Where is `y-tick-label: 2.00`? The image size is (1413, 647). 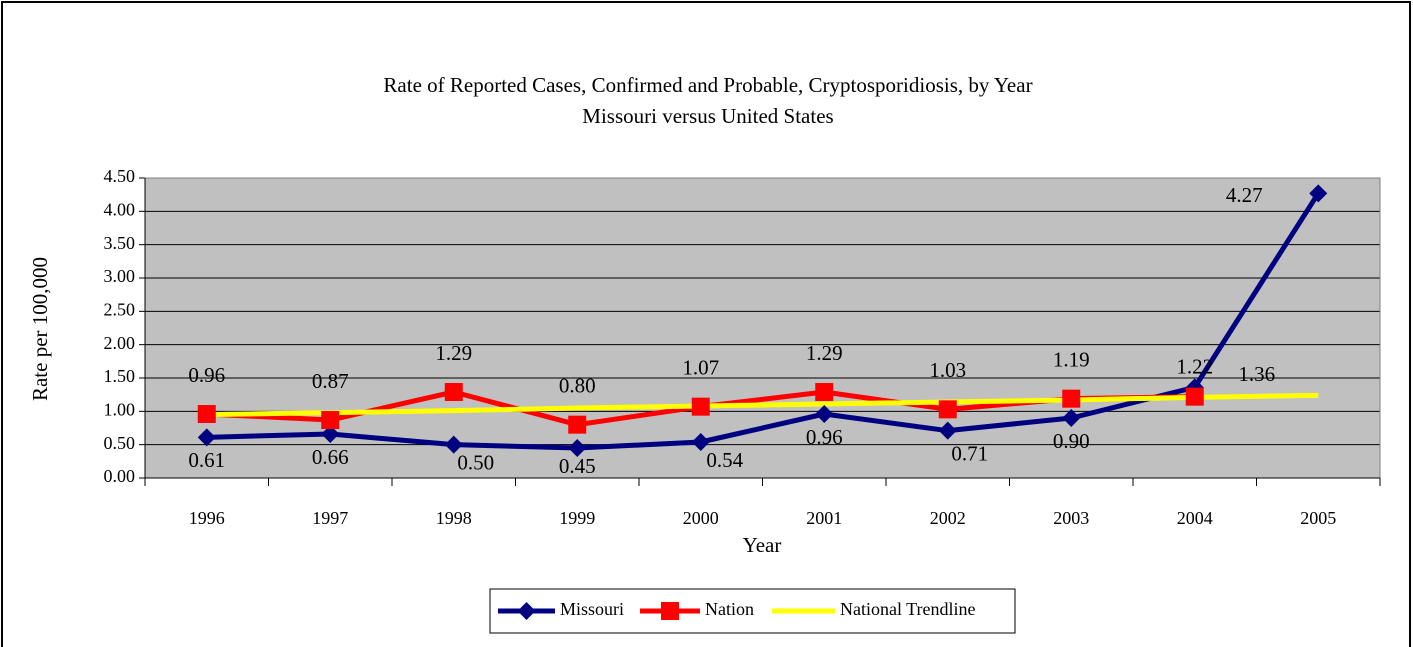 y-tick-label: 2.00 is located at coordinates (120, 343).